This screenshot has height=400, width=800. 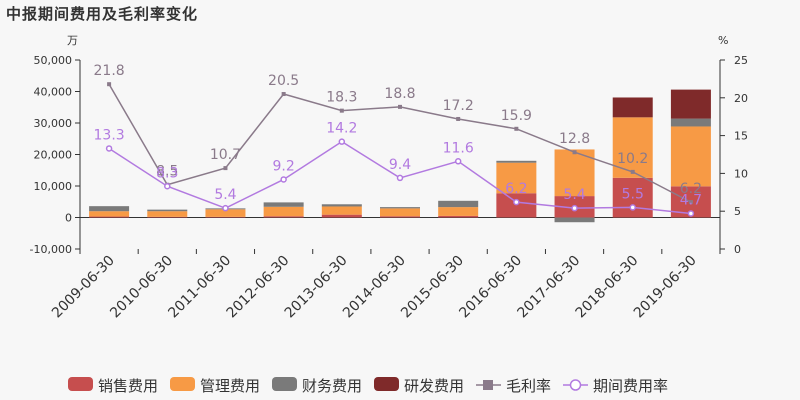 I want to click on data-label: 20.5, so click(x=283, y=81).